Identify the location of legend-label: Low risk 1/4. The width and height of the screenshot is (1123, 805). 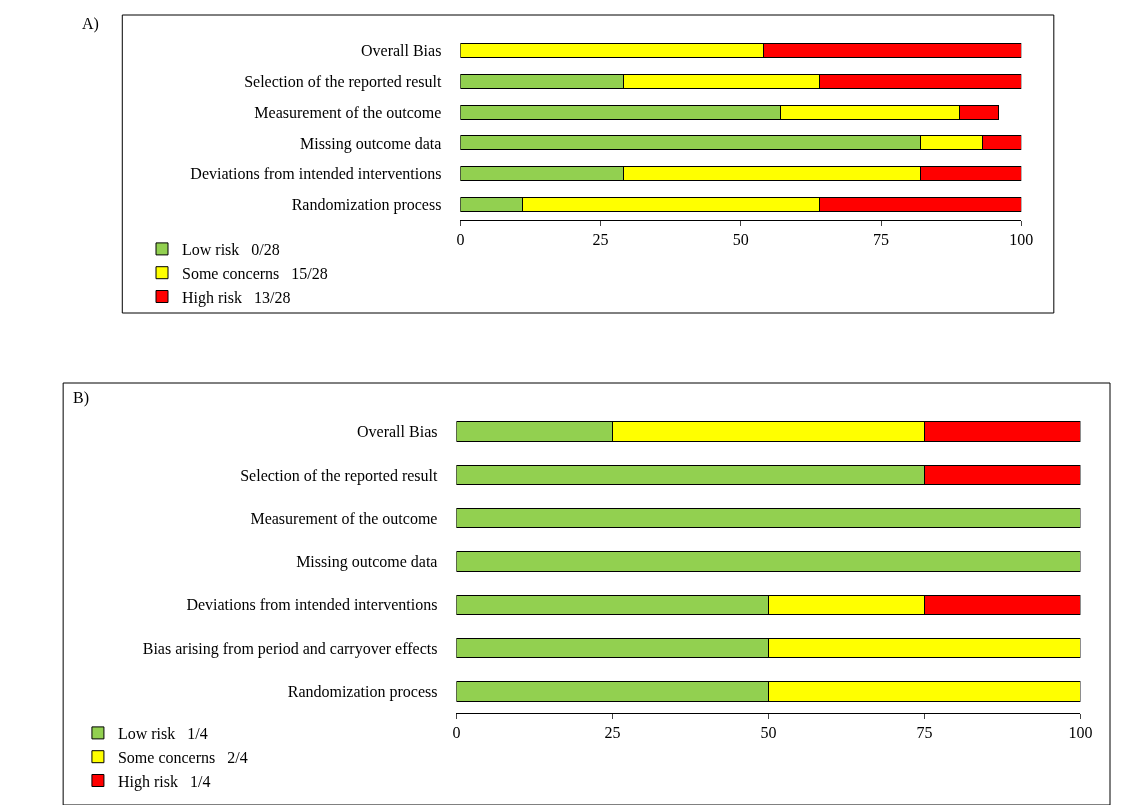
(162, 734).